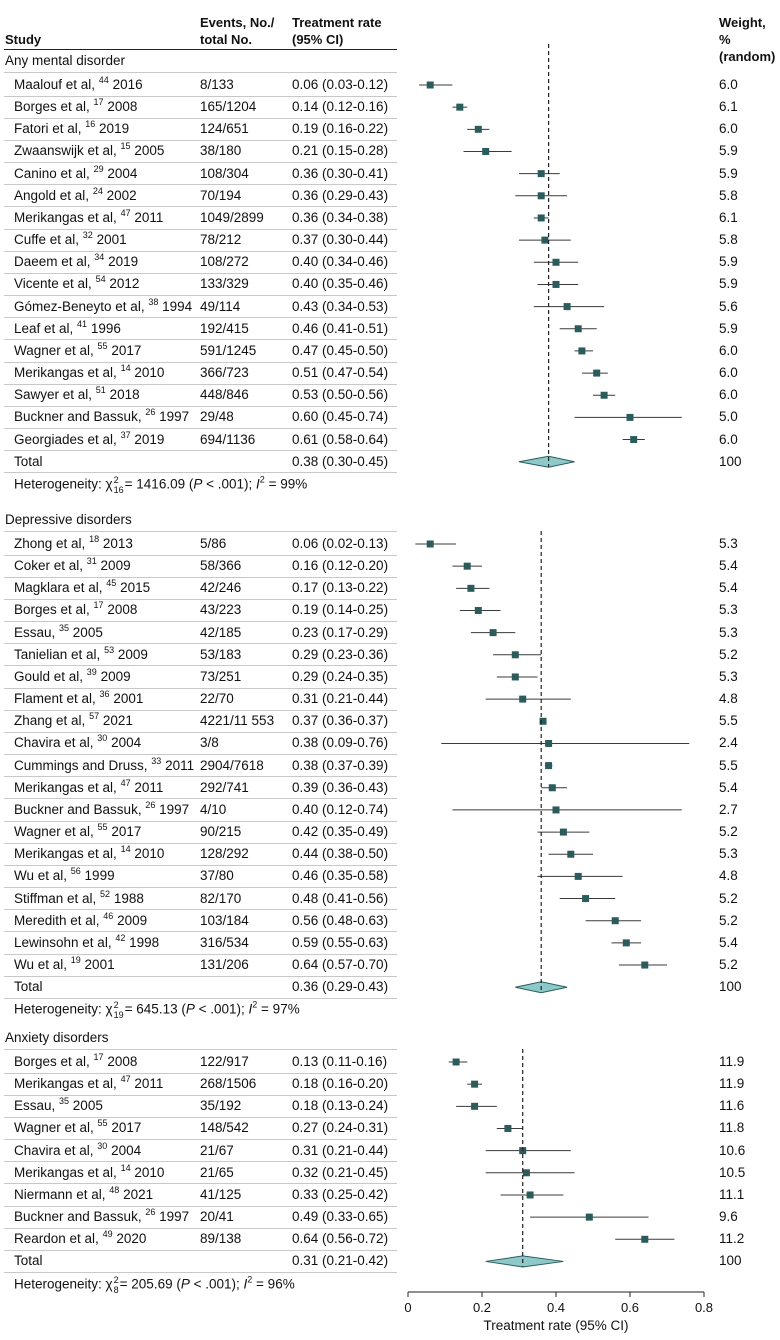 This screenshot has width=780, height=1340. Describe the element at coordinates (59, 654) in the screenshot. I see `study-author: Tanielian et al,` at that location.